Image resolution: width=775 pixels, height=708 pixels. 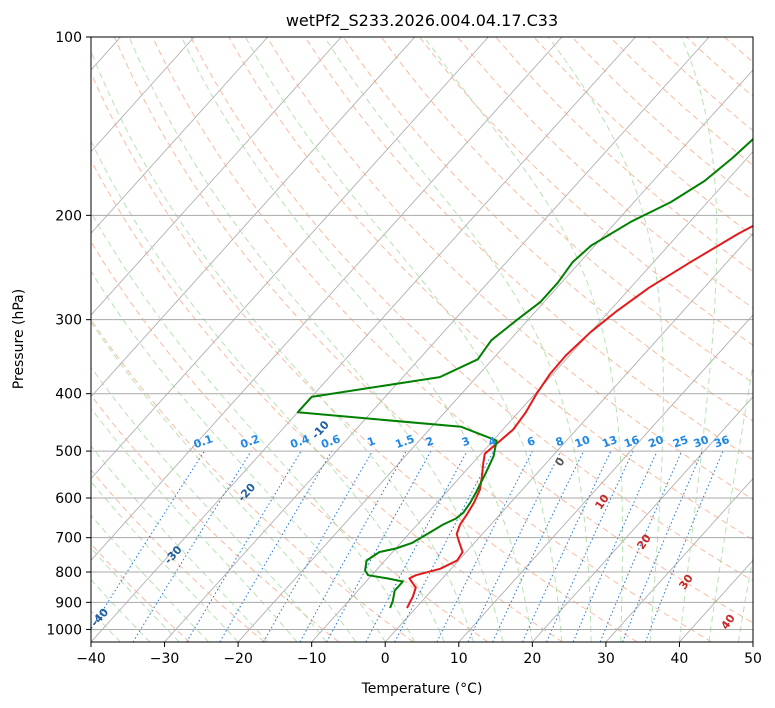 What do you see at coordinates (68, 573) in the screenshot?
I see `y-tick-label: 800` at bounding box center [68, 573].